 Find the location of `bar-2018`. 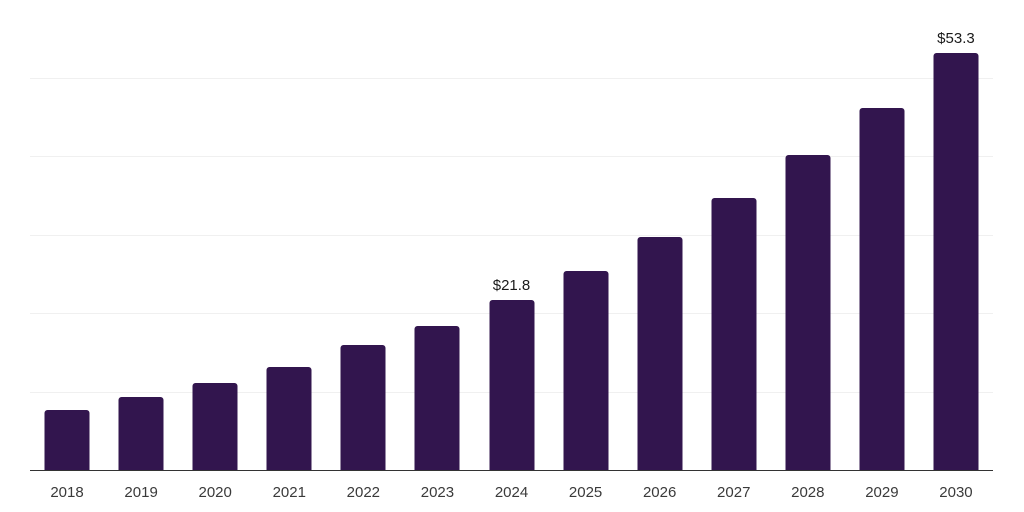

bar-2018 is located at coordinates (67, 440).